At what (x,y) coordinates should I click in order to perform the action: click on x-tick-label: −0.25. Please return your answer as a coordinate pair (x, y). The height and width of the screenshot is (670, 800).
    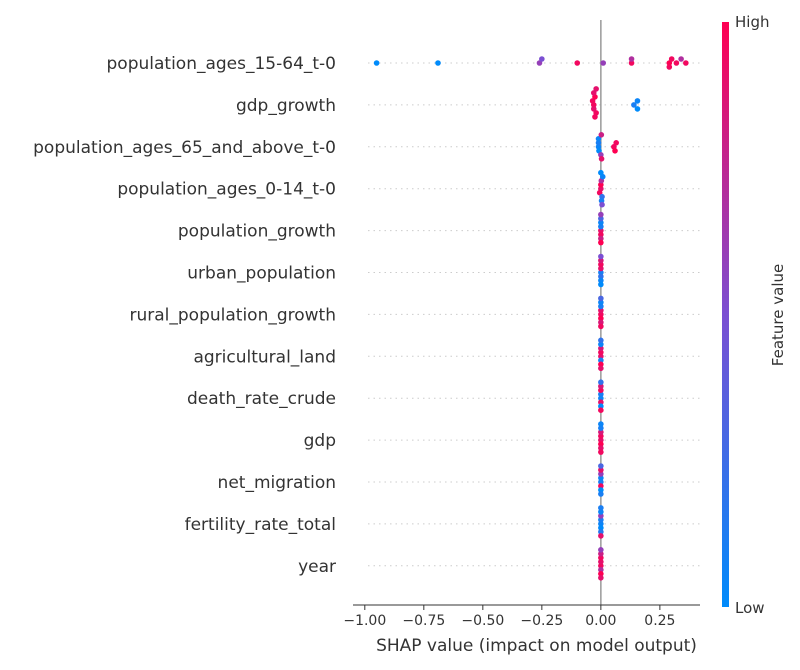
    Looking at the image, I should click on (541, 621).